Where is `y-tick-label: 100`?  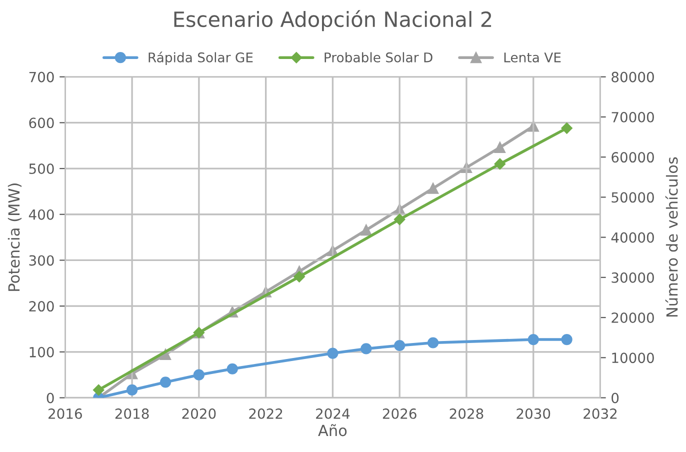 y-tick-label: 100 is located at coordinates (42, 352).